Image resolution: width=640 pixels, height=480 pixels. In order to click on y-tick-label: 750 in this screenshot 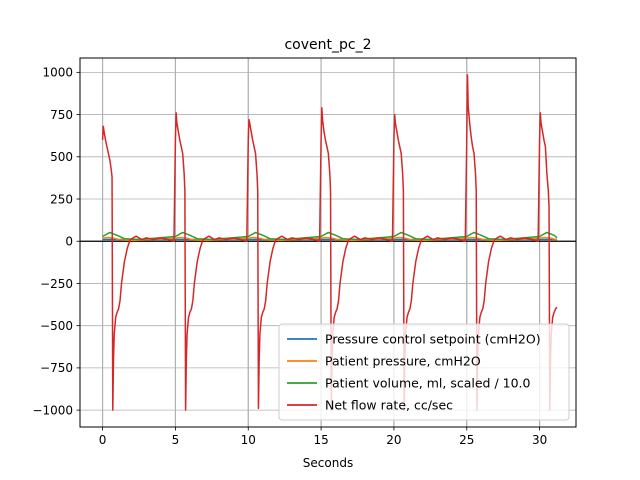, I will do `click(61, 115)`.